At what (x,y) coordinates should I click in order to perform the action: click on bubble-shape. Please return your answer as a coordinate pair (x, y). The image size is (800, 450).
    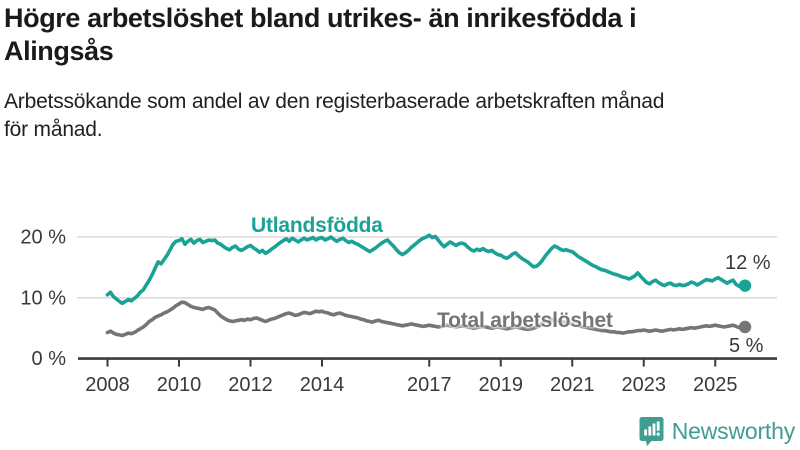
    Looking at the image, I should click on (651, 431).